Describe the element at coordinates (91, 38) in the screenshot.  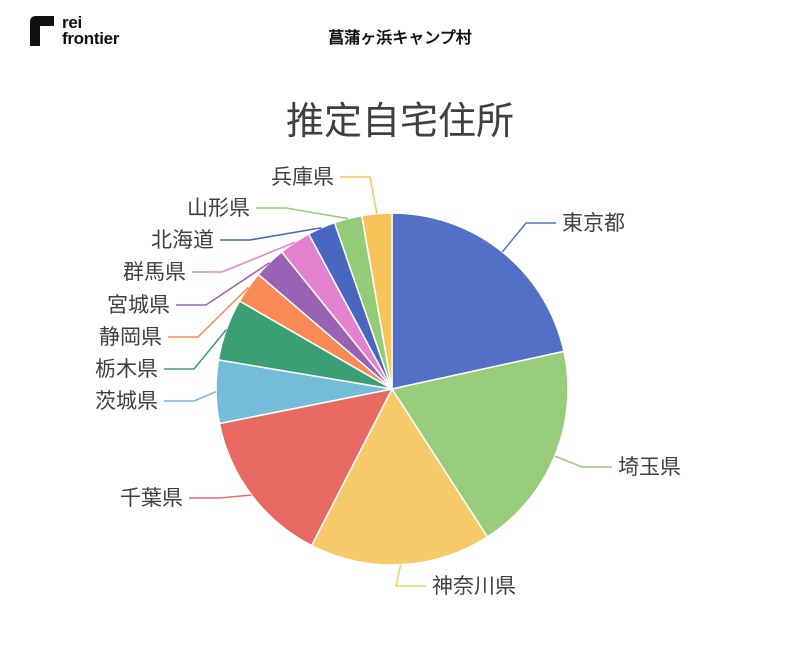
I see `logo-line-2: frontier` at that location.